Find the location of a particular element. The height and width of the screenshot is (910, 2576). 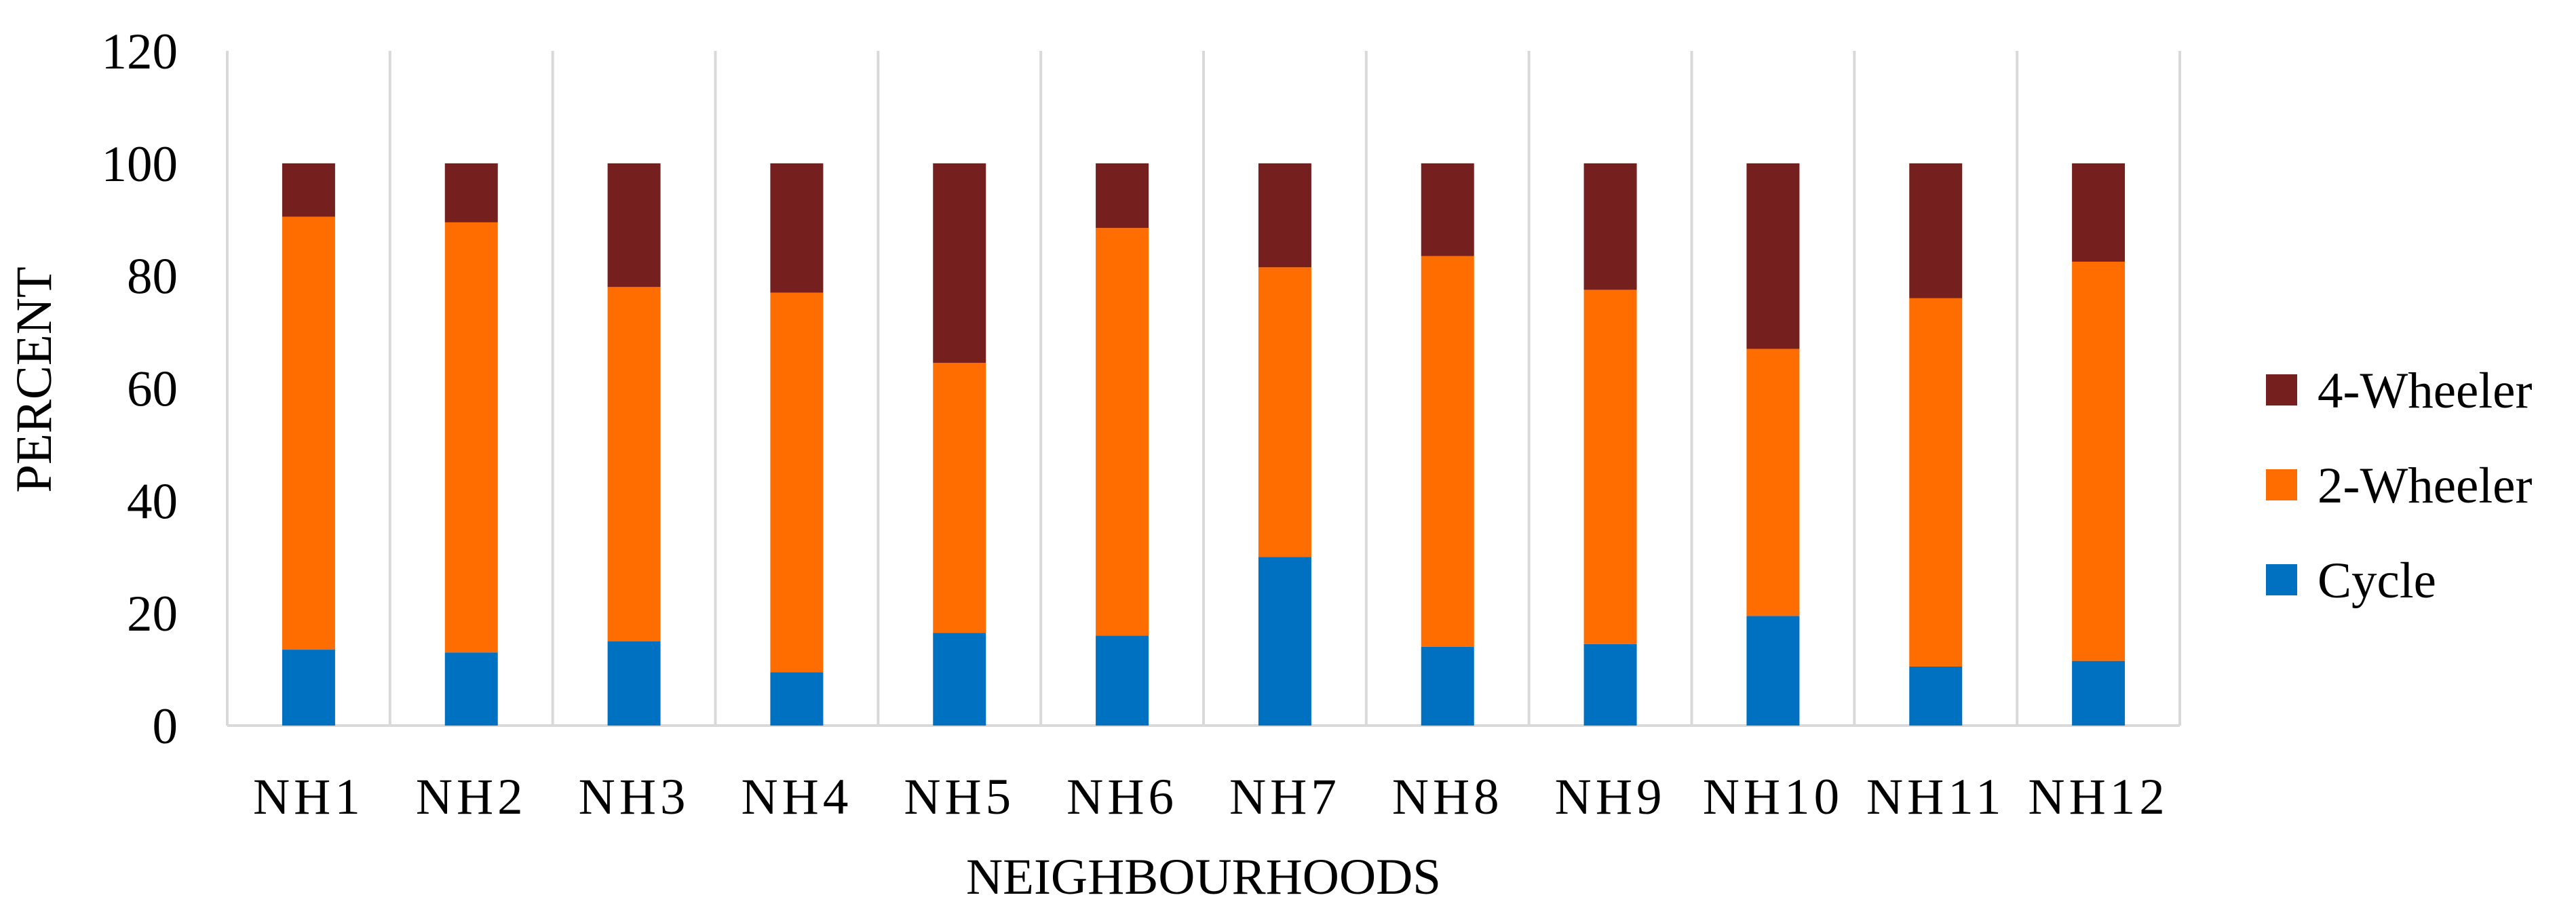

bar-segment-cycle-nh2 is located at coordinates (471, 689).